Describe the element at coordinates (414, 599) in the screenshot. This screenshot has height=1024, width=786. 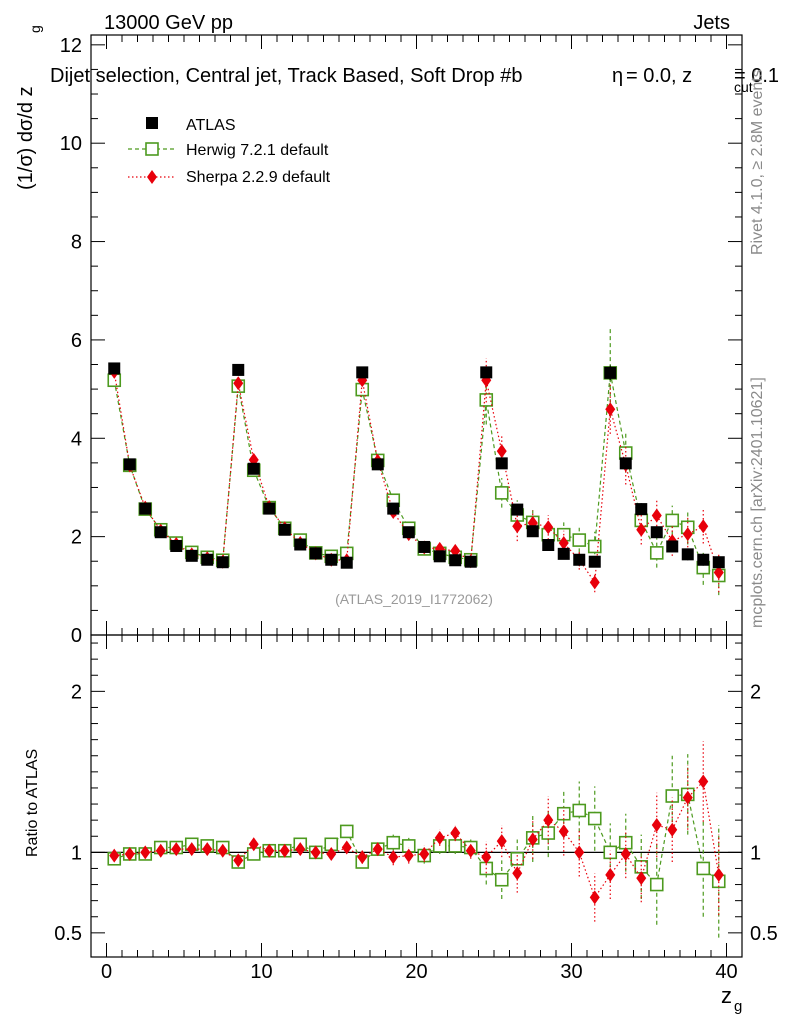
I see `analysis-id: (ATLAS_2019_I1772062)` at that location.